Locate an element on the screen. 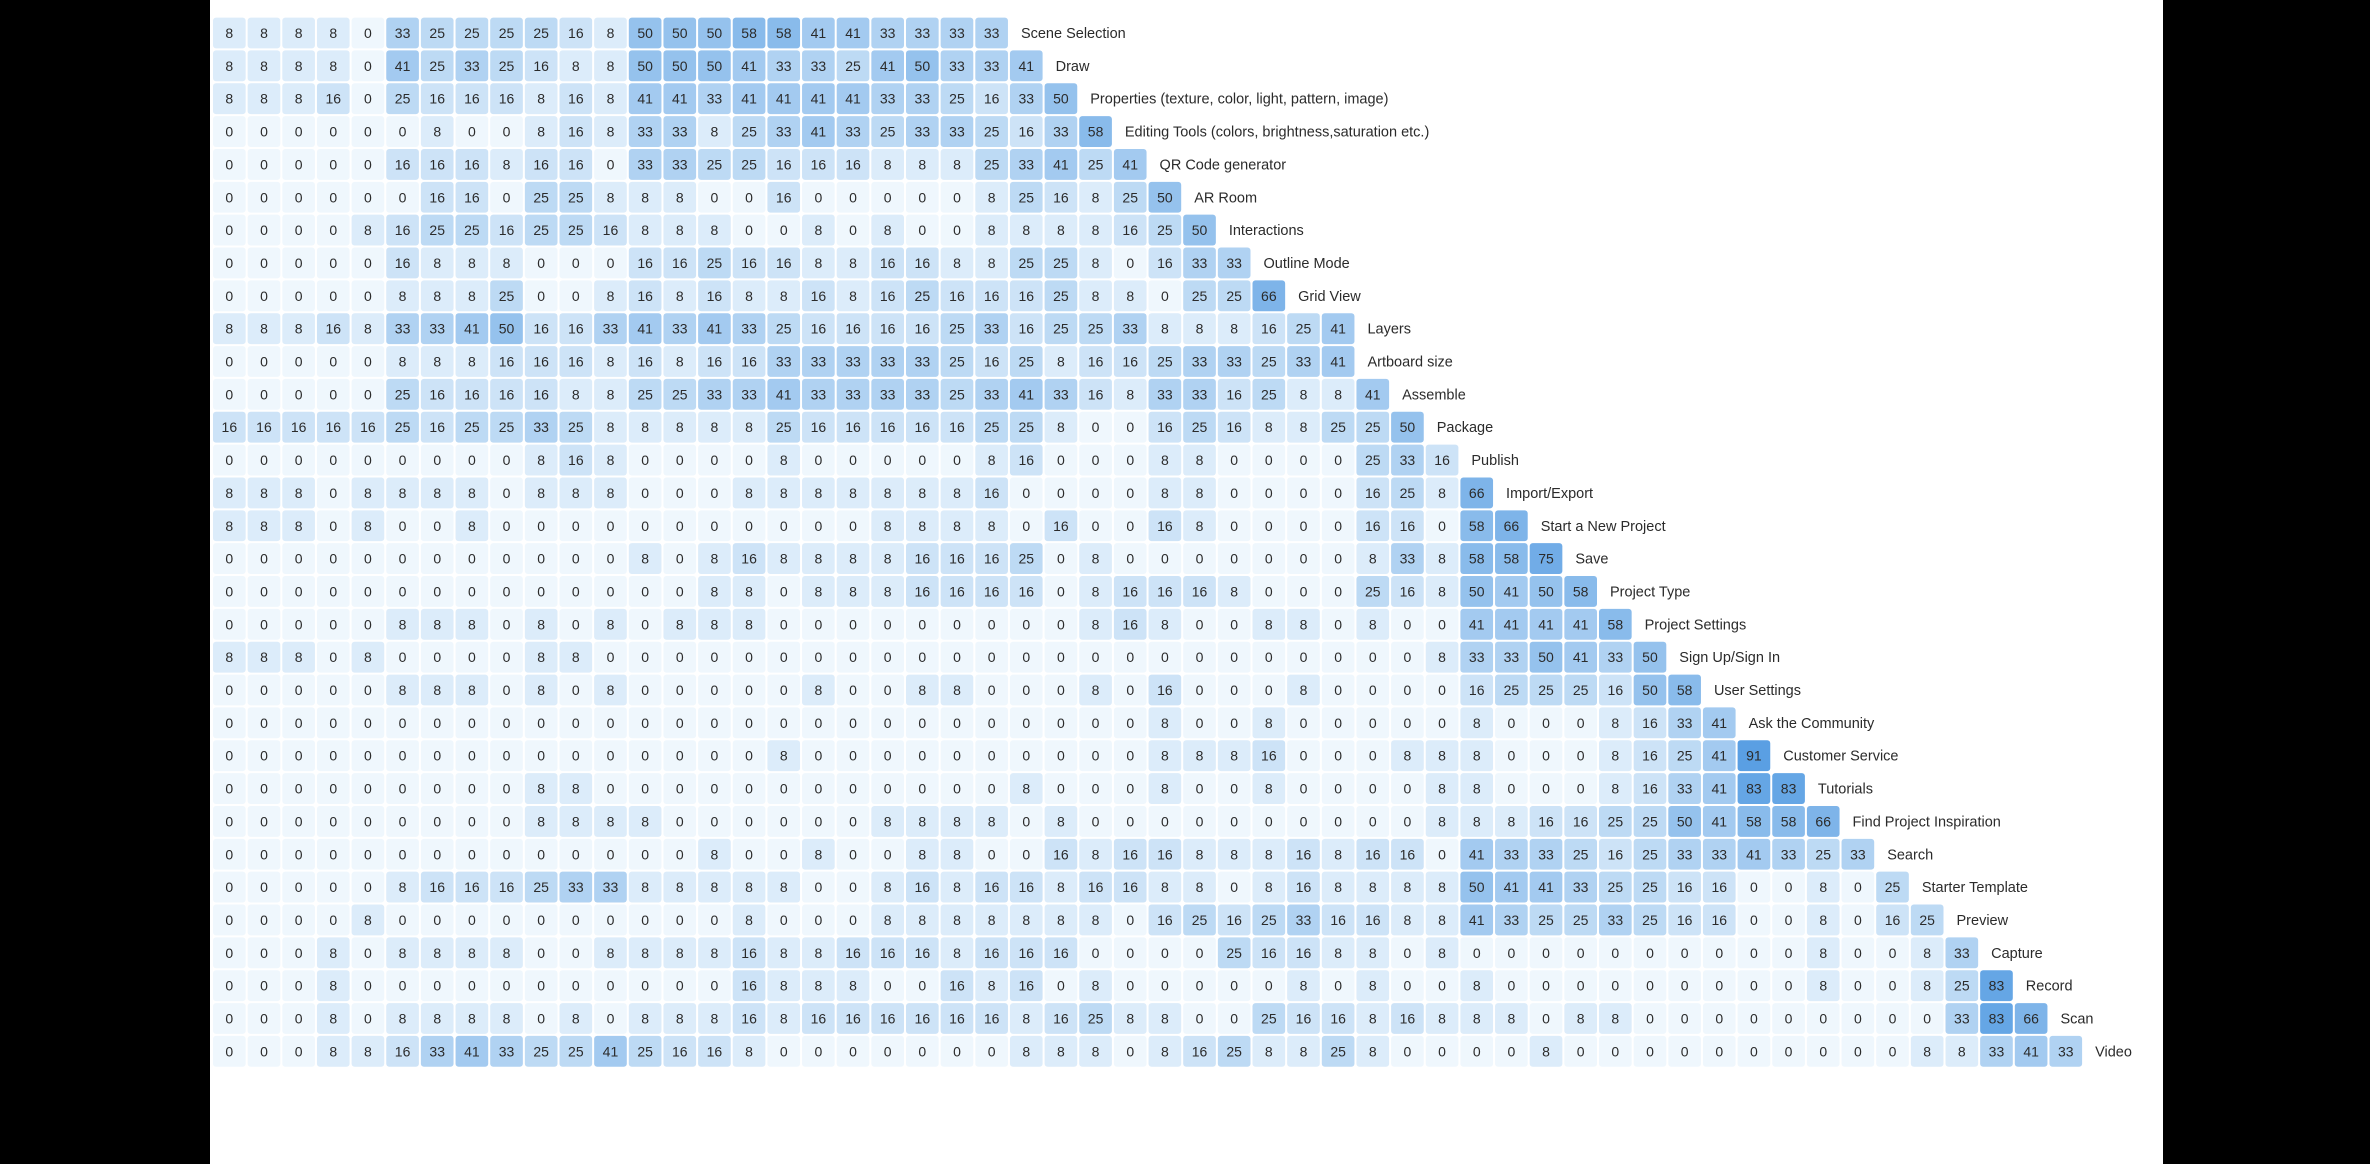  cell-value-label: 83 is located at coordinates (1997, 986).